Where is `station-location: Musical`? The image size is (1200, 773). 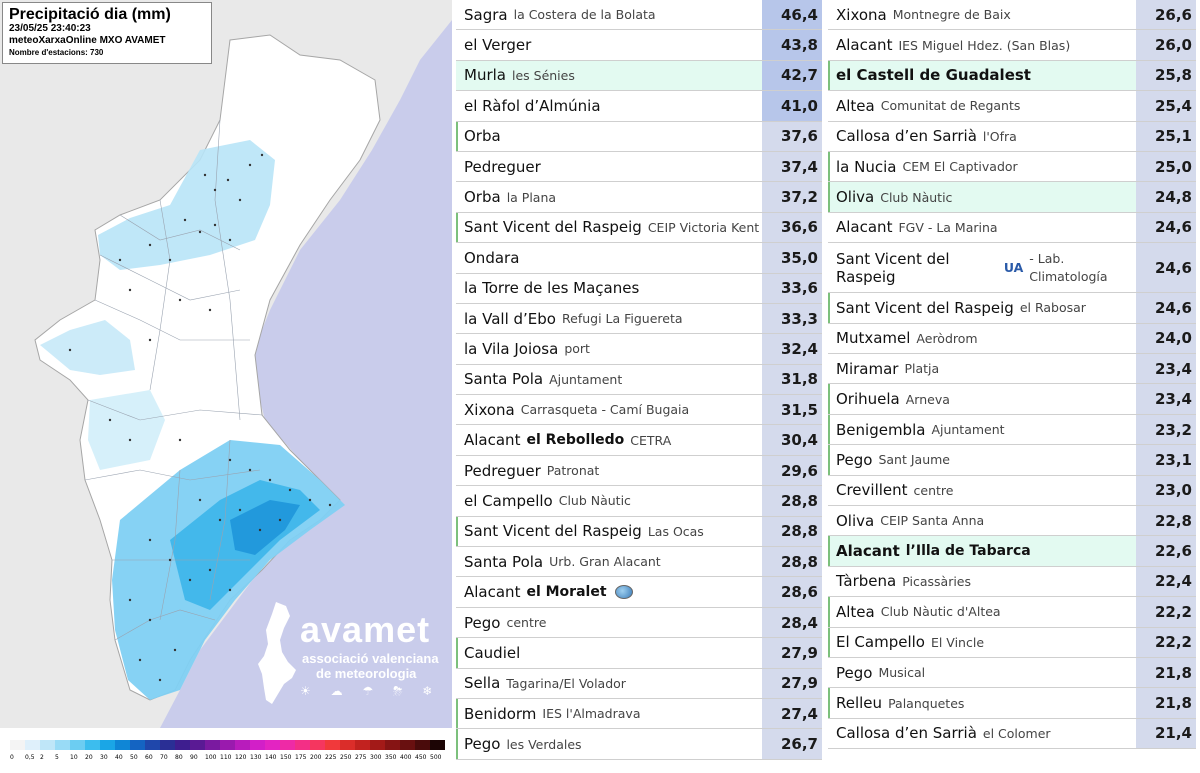
station-location: Musical is located at coordinates (902, 673).